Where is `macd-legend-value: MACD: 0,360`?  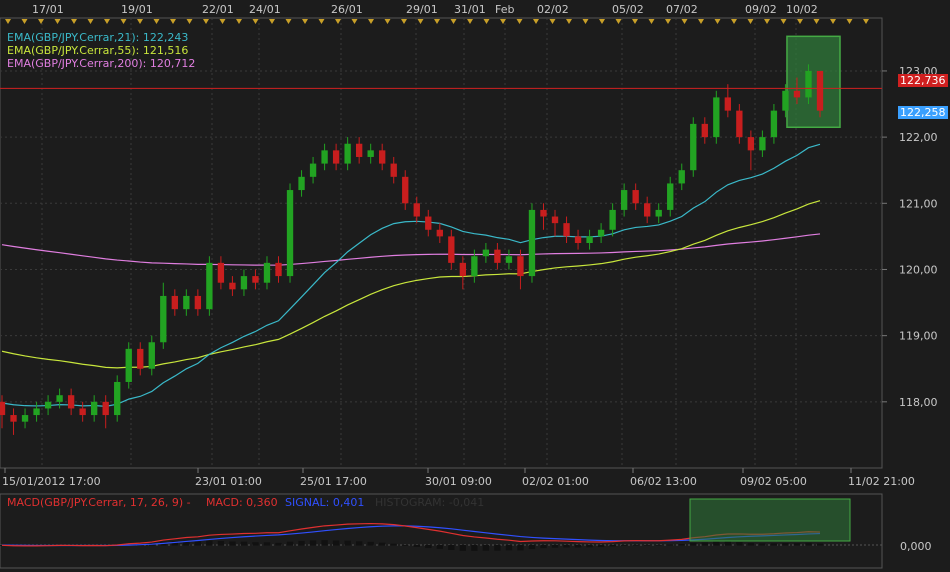 macd-legend-value: MACD: 0,360 is located at coordinates (242, 502).